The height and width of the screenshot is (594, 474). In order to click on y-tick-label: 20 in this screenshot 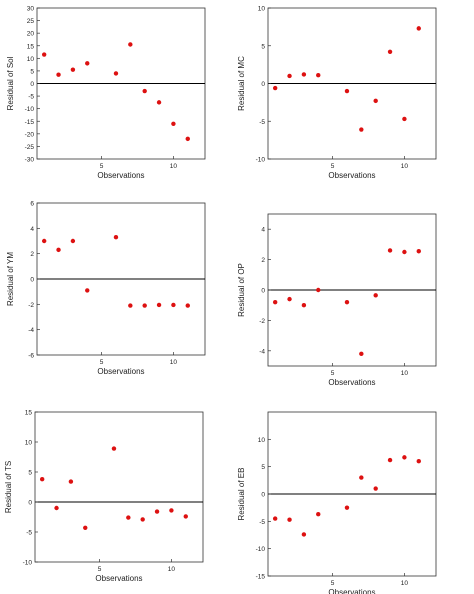, I will do `click(31, 34)`.